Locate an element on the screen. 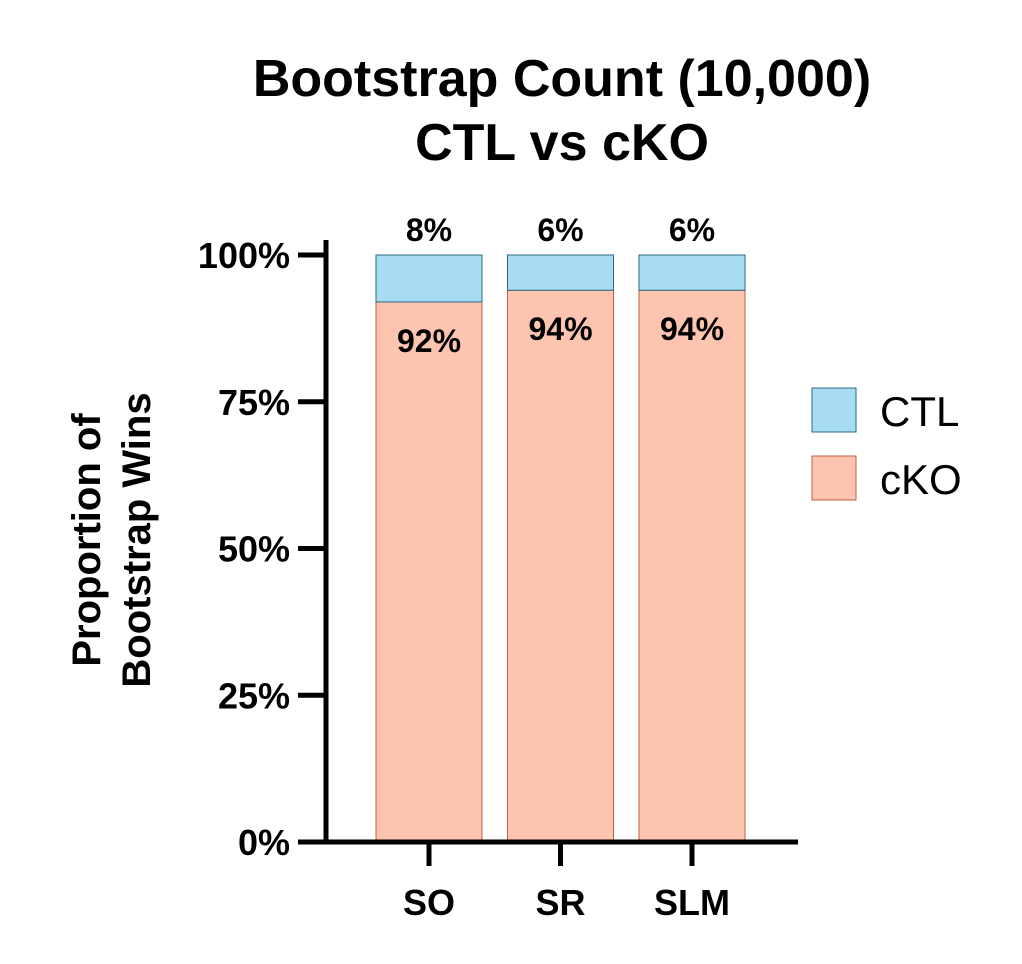 The image size is (1022, 964). x-tick-label-slm: SLM is located at coordinates (692, 902).